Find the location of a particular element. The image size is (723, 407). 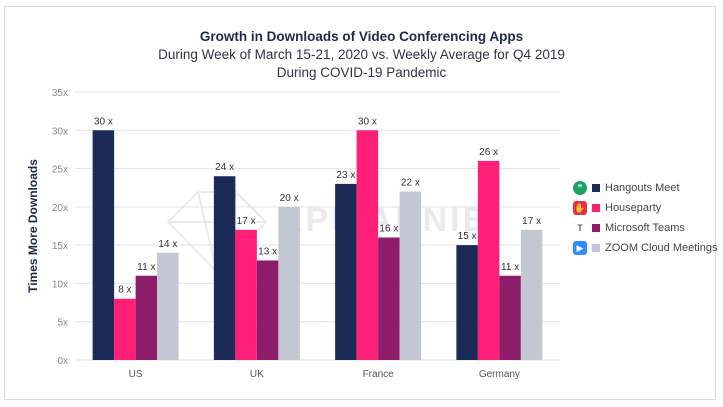

bar-houseparty-france is located at coordinates (367, 245).